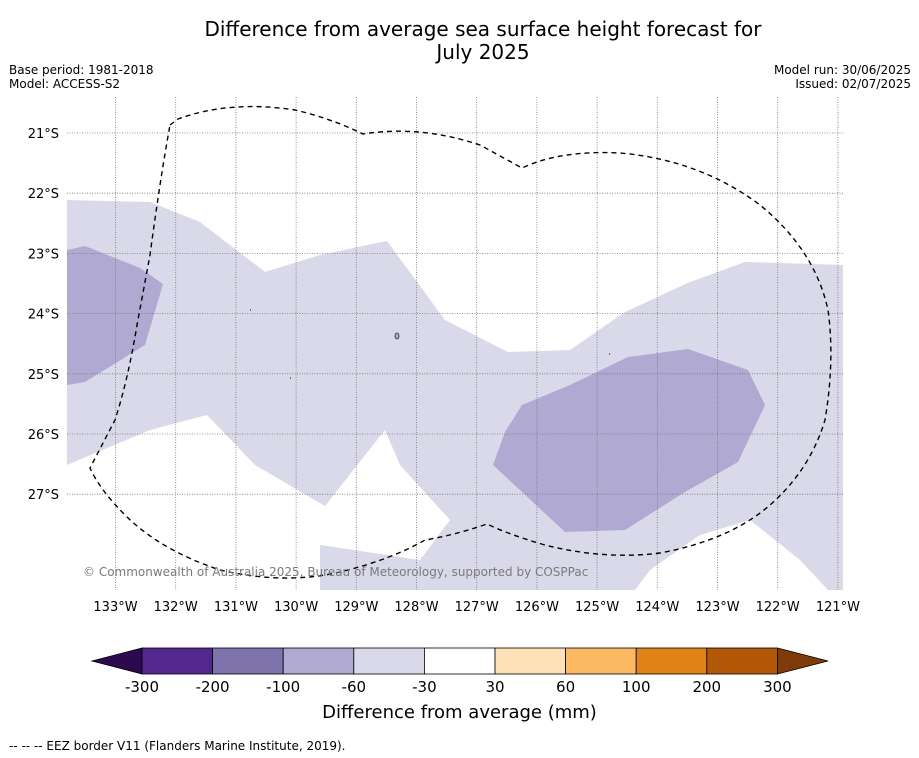  Describe the element at coordinates (424, 687) in the screenshot. I see `colorbar-tick: -30` at that location.